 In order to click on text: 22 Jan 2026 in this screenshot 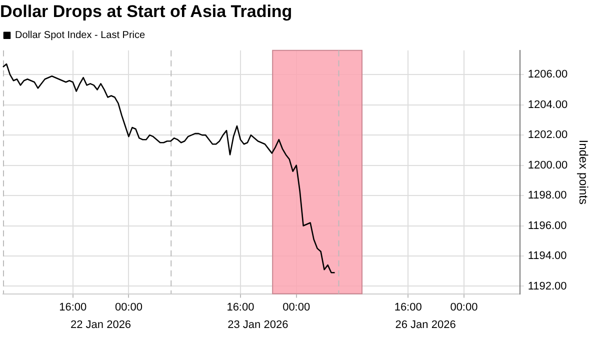, I will do `click(101, 325)`.